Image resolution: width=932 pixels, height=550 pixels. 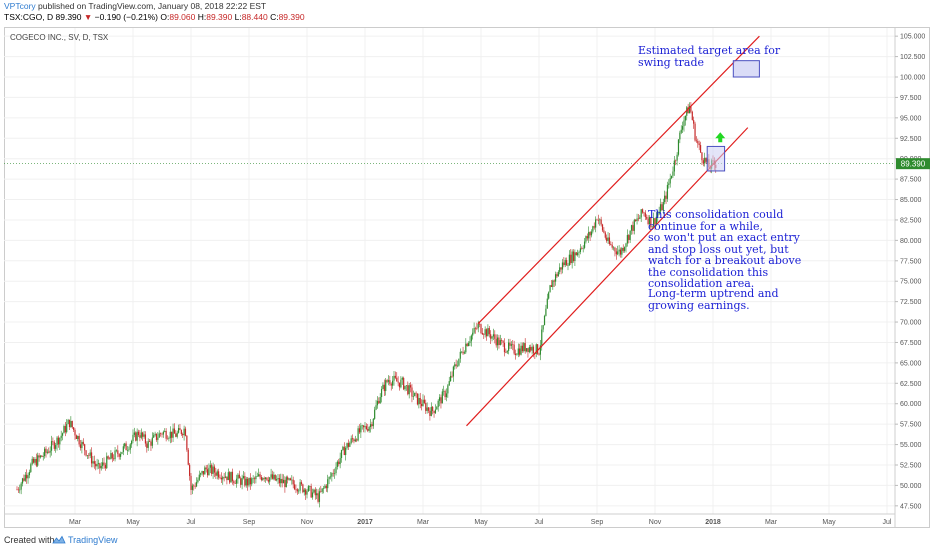 What do you see at coordinates (912, 57) in the screenshot?
I see `y-tick-label: 102.500` at bounding box center [912, 57].